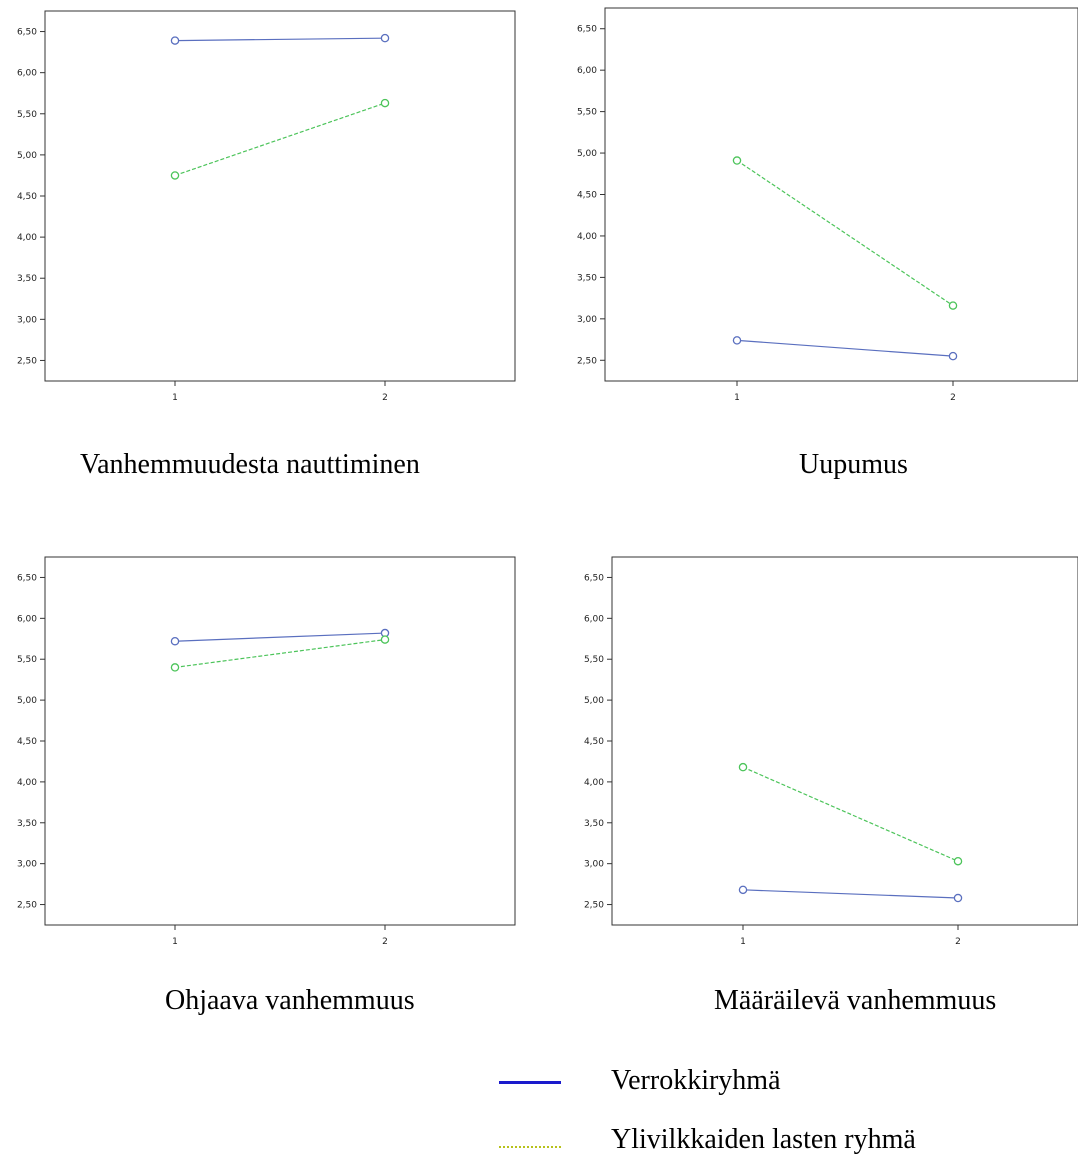  What do you see at coordinates (250, 464) in the screenshot?
I see `chart-caption: Vanhemmuudesta nauttiminen` at bounding box center [250, 464].